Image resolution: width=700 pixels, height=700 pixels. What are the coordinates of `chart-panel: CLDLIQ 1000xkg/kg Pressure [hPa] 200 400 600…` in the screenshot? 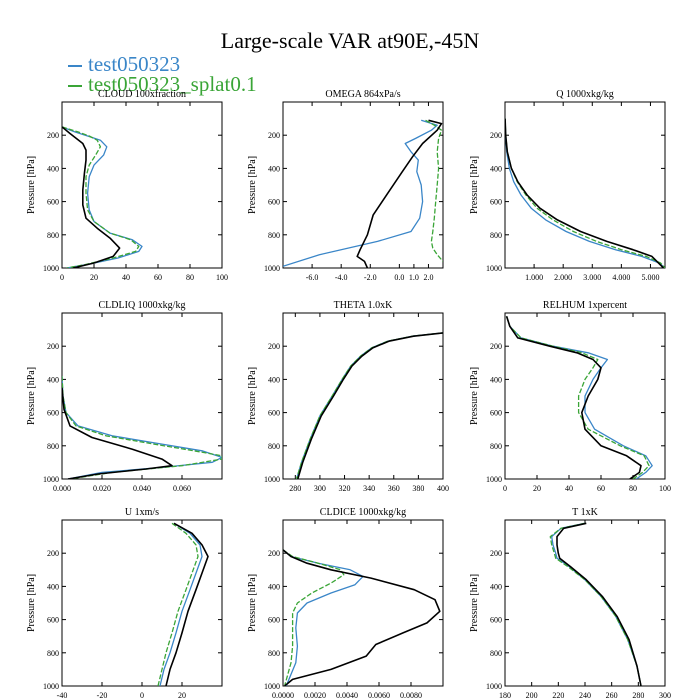 It's located at (124, 396).